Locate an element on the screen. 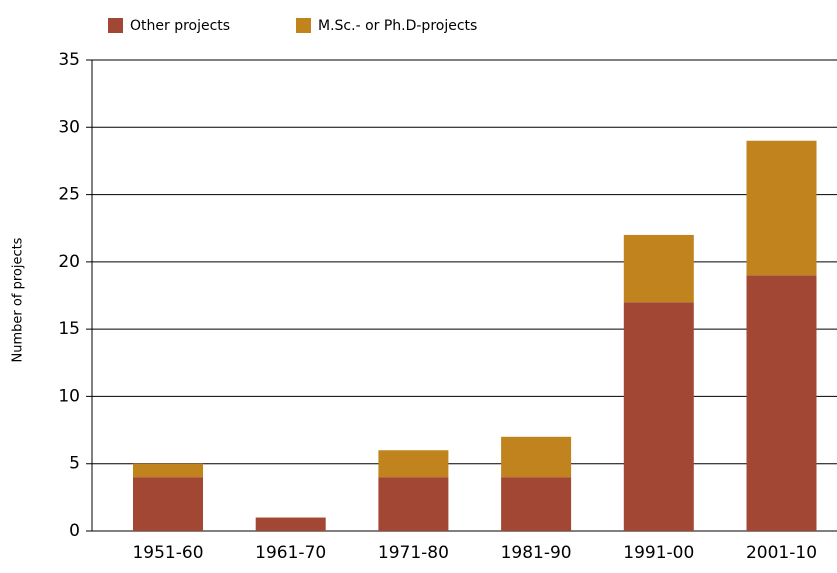  y-tick-label: 5 is located at coordinates (74, 464).